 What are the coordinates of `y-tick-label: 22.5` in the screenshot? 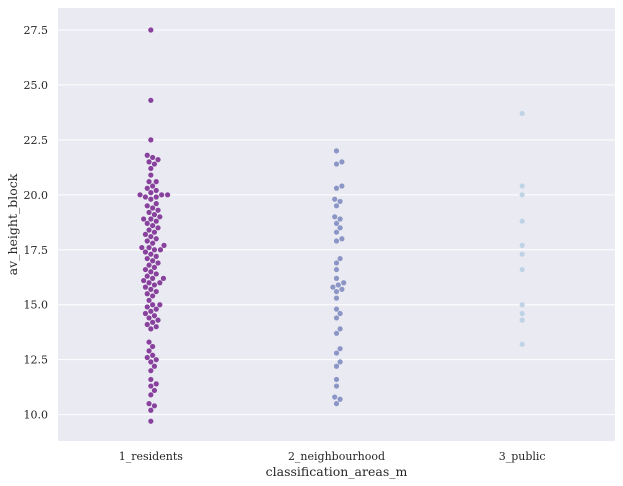 It's located at (36, 140).